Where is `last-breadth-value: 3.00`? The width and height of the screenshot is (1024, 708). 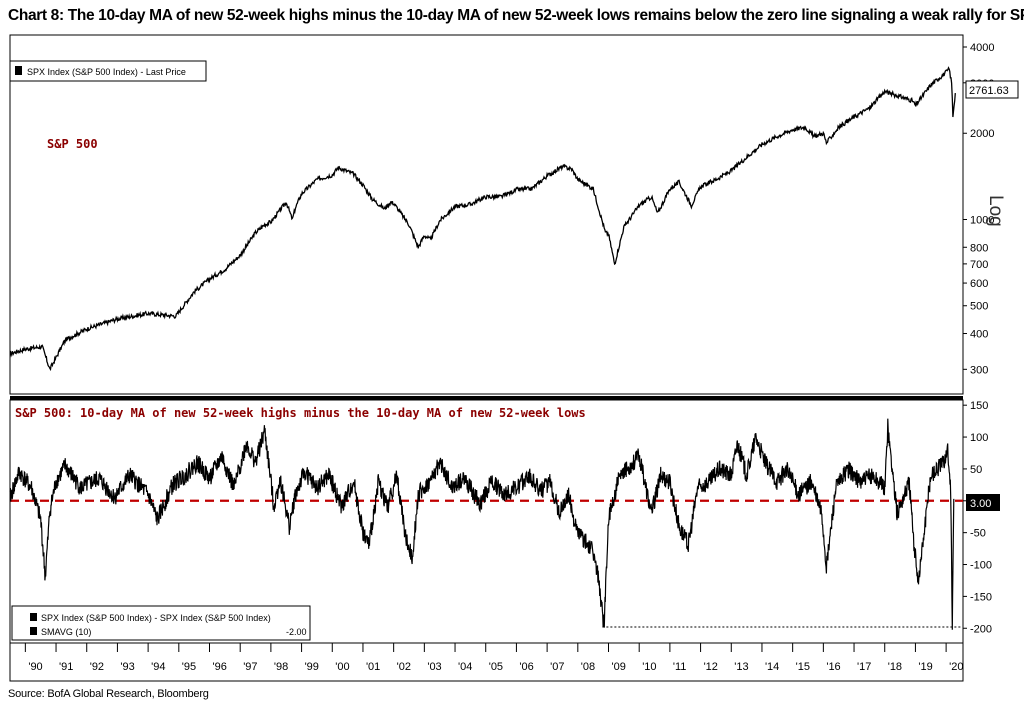 last-breadth-value: 3.00 is located at coordinates (980, 504).